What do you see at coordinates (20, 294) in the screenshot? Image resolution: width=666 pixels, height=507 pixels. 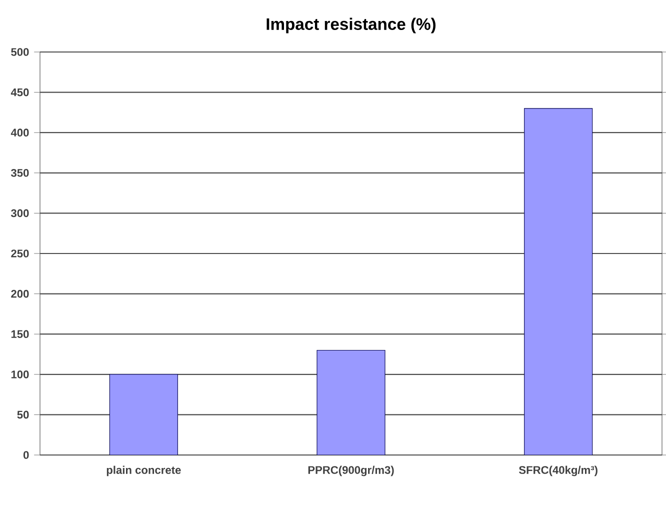 I see `y-tick-label: 200` at bounding box center [20, 294].